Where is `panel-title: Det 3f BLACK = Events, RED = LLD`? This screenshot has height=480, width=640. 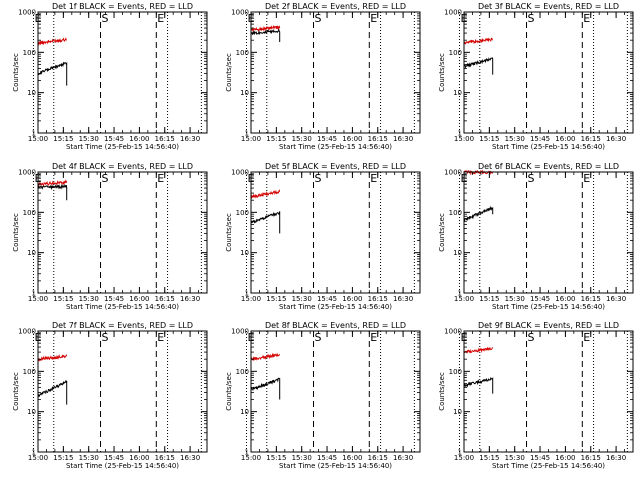
panel-title: Det 3f BLACK = Events, RED = LLD is located at coordinates (548, 6).